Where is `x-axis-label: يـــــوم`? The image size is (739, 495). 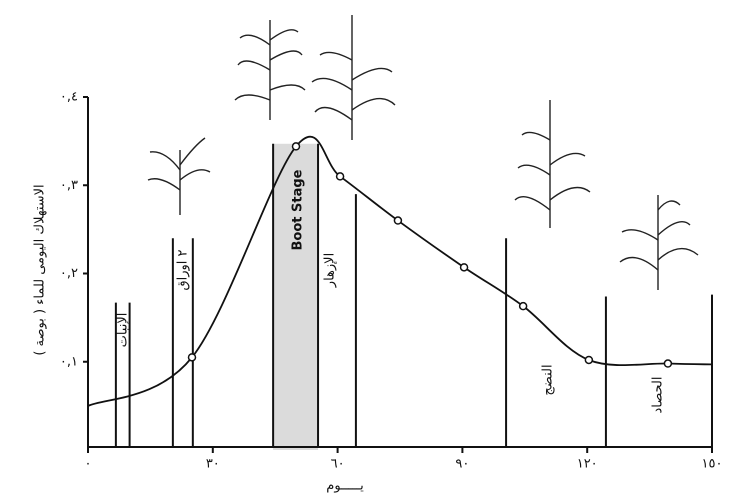 x-axis-label: يـــــوم is located at coordinates (345, 486).